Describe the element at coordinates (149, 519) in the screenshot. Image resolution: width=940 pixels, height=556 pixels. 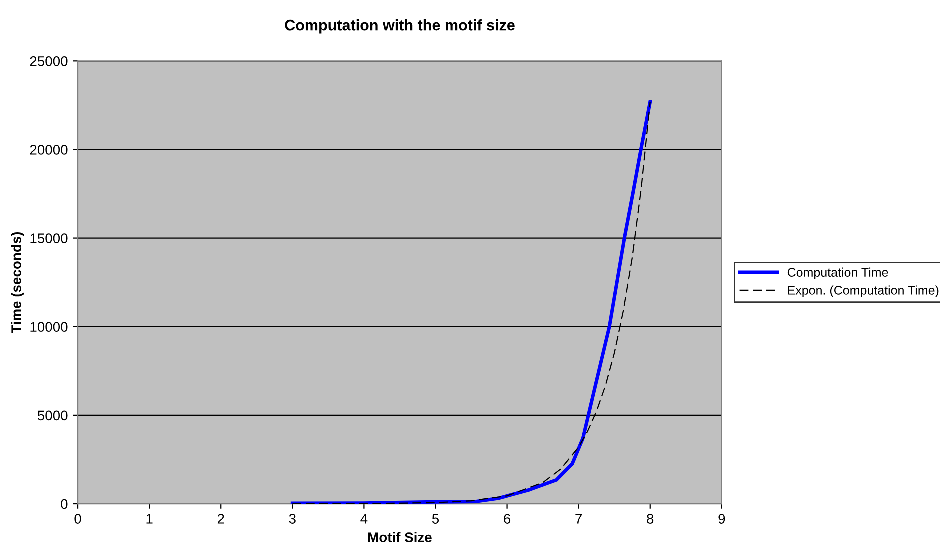
I see `x-tick-label: 1` at that location.